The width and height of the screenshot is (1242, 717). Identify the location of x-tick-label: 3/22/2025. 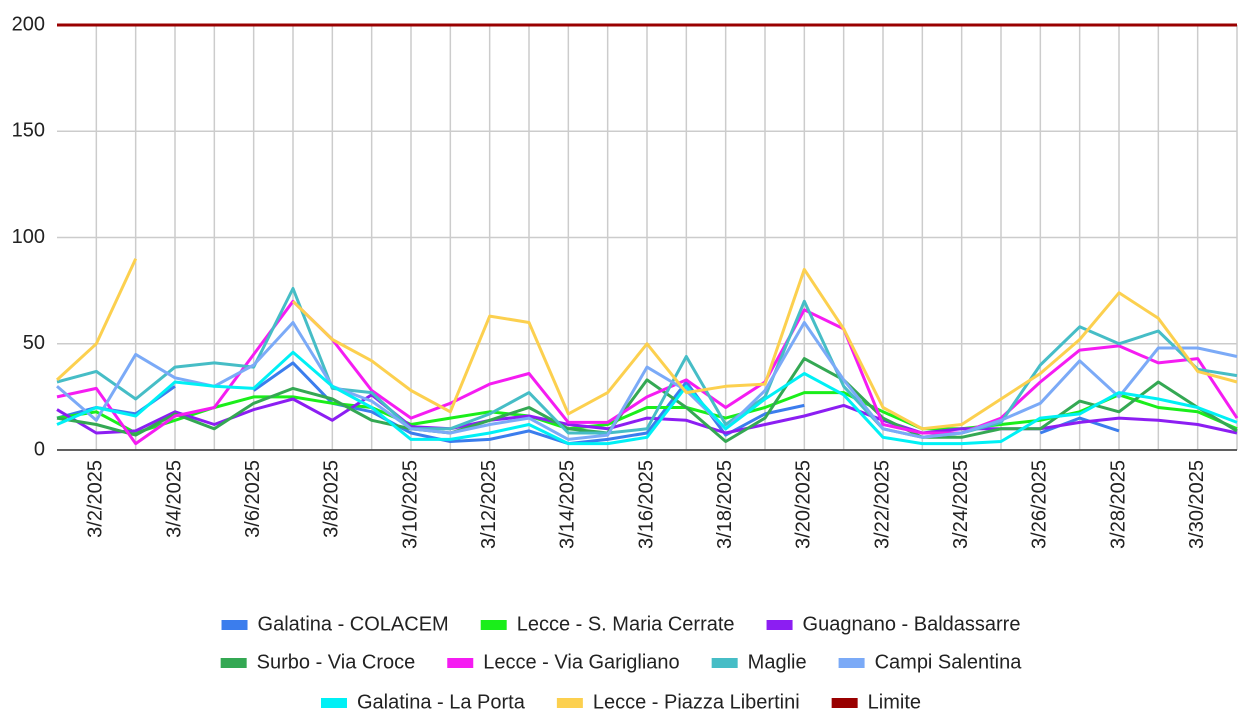
(882, 504).